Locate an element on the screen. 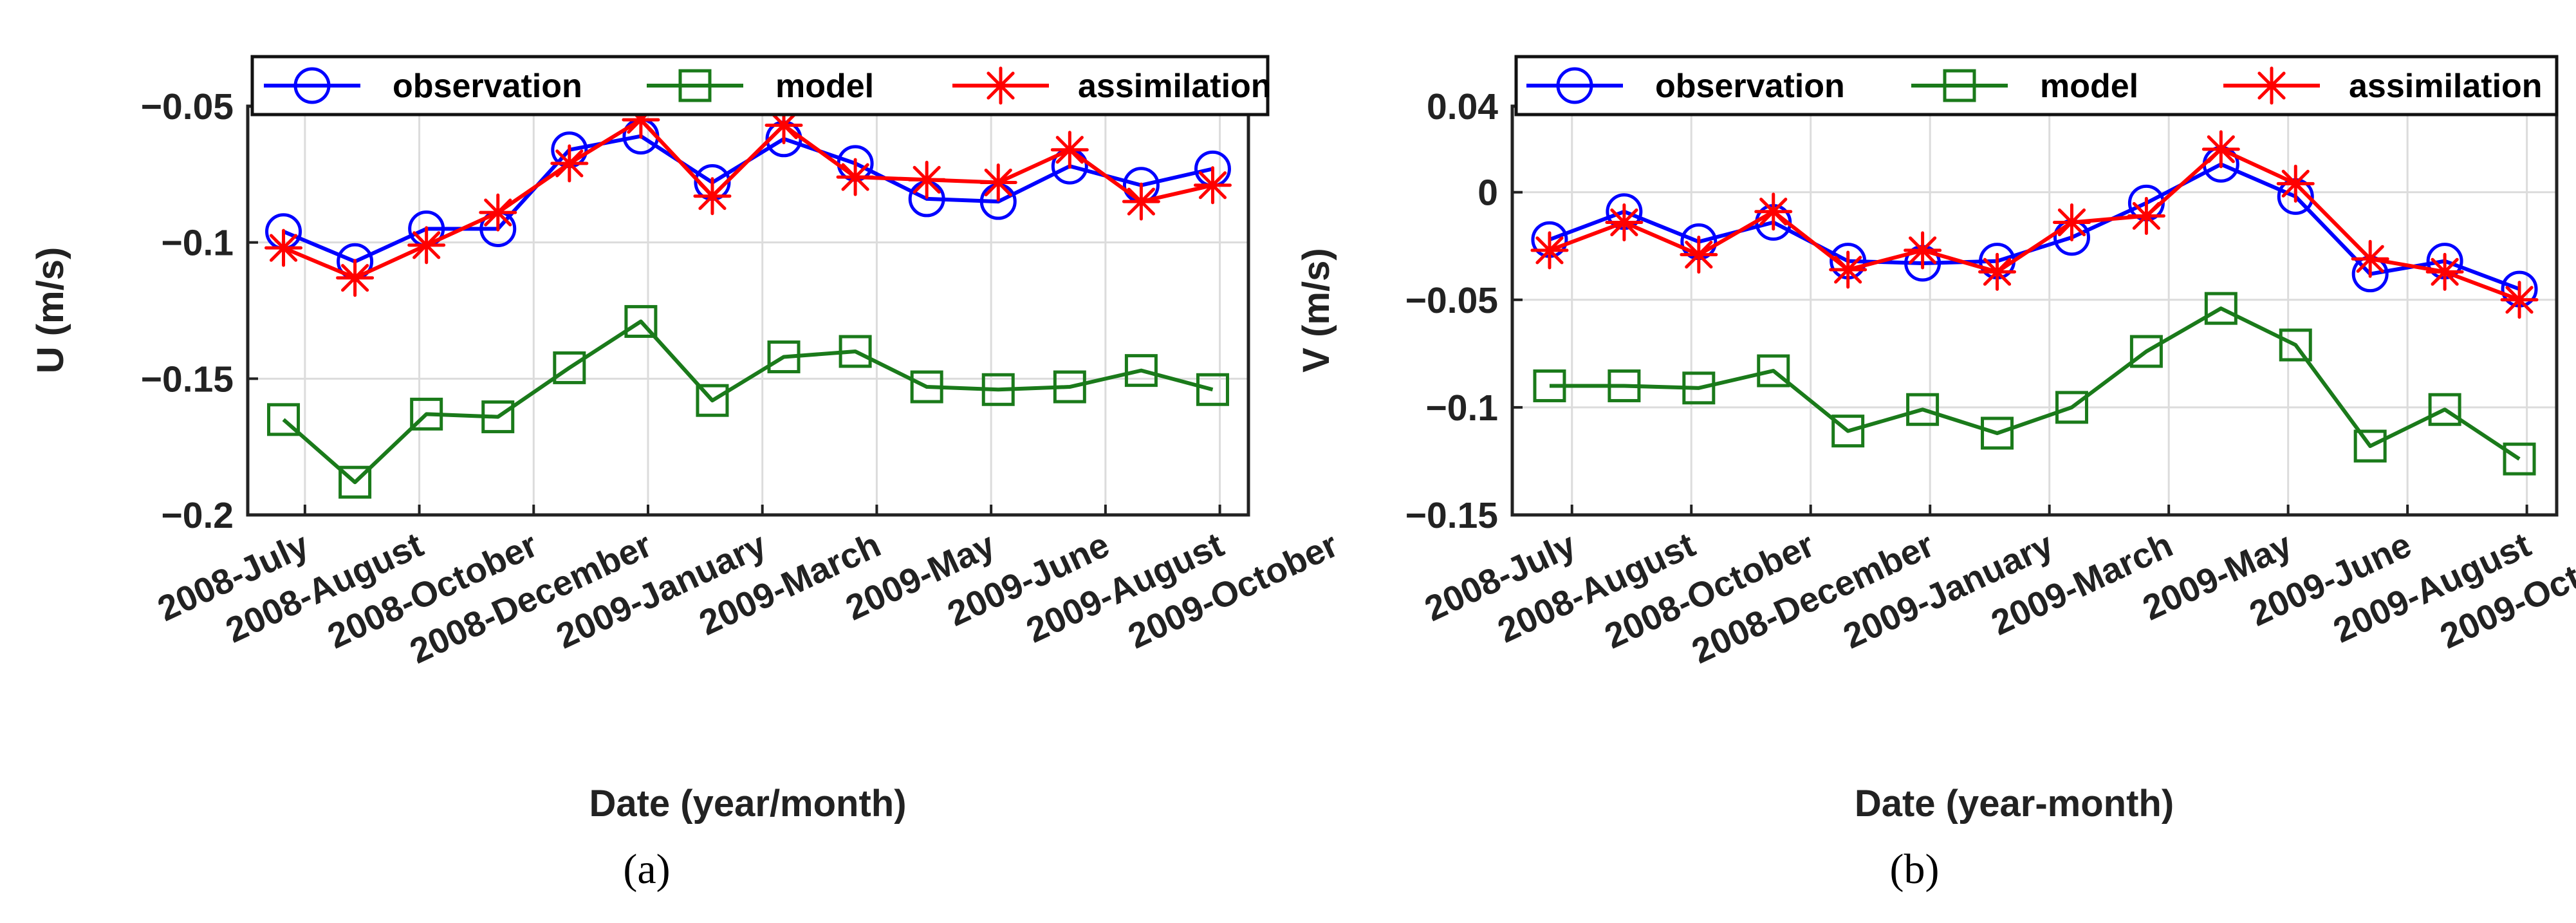 This screenshot has height=923, width=2576. y-tick-label: 0.04 is located at coordinates (1462, 106).